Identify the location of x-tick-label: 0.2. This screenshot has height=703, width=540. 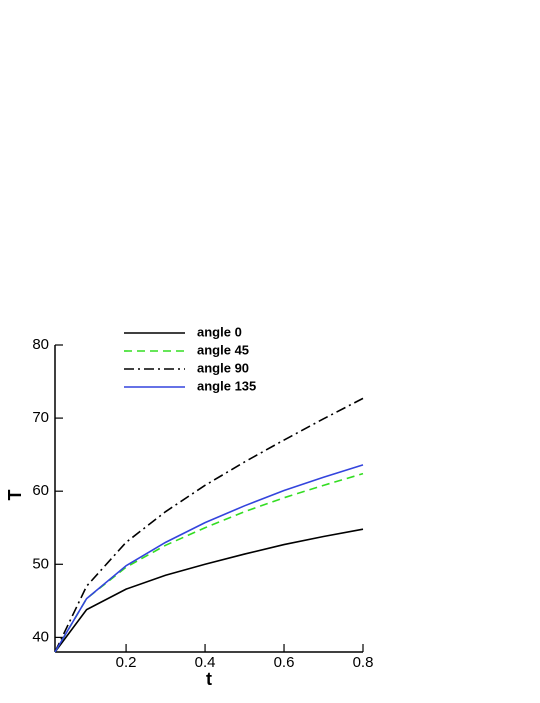
(126, 662).